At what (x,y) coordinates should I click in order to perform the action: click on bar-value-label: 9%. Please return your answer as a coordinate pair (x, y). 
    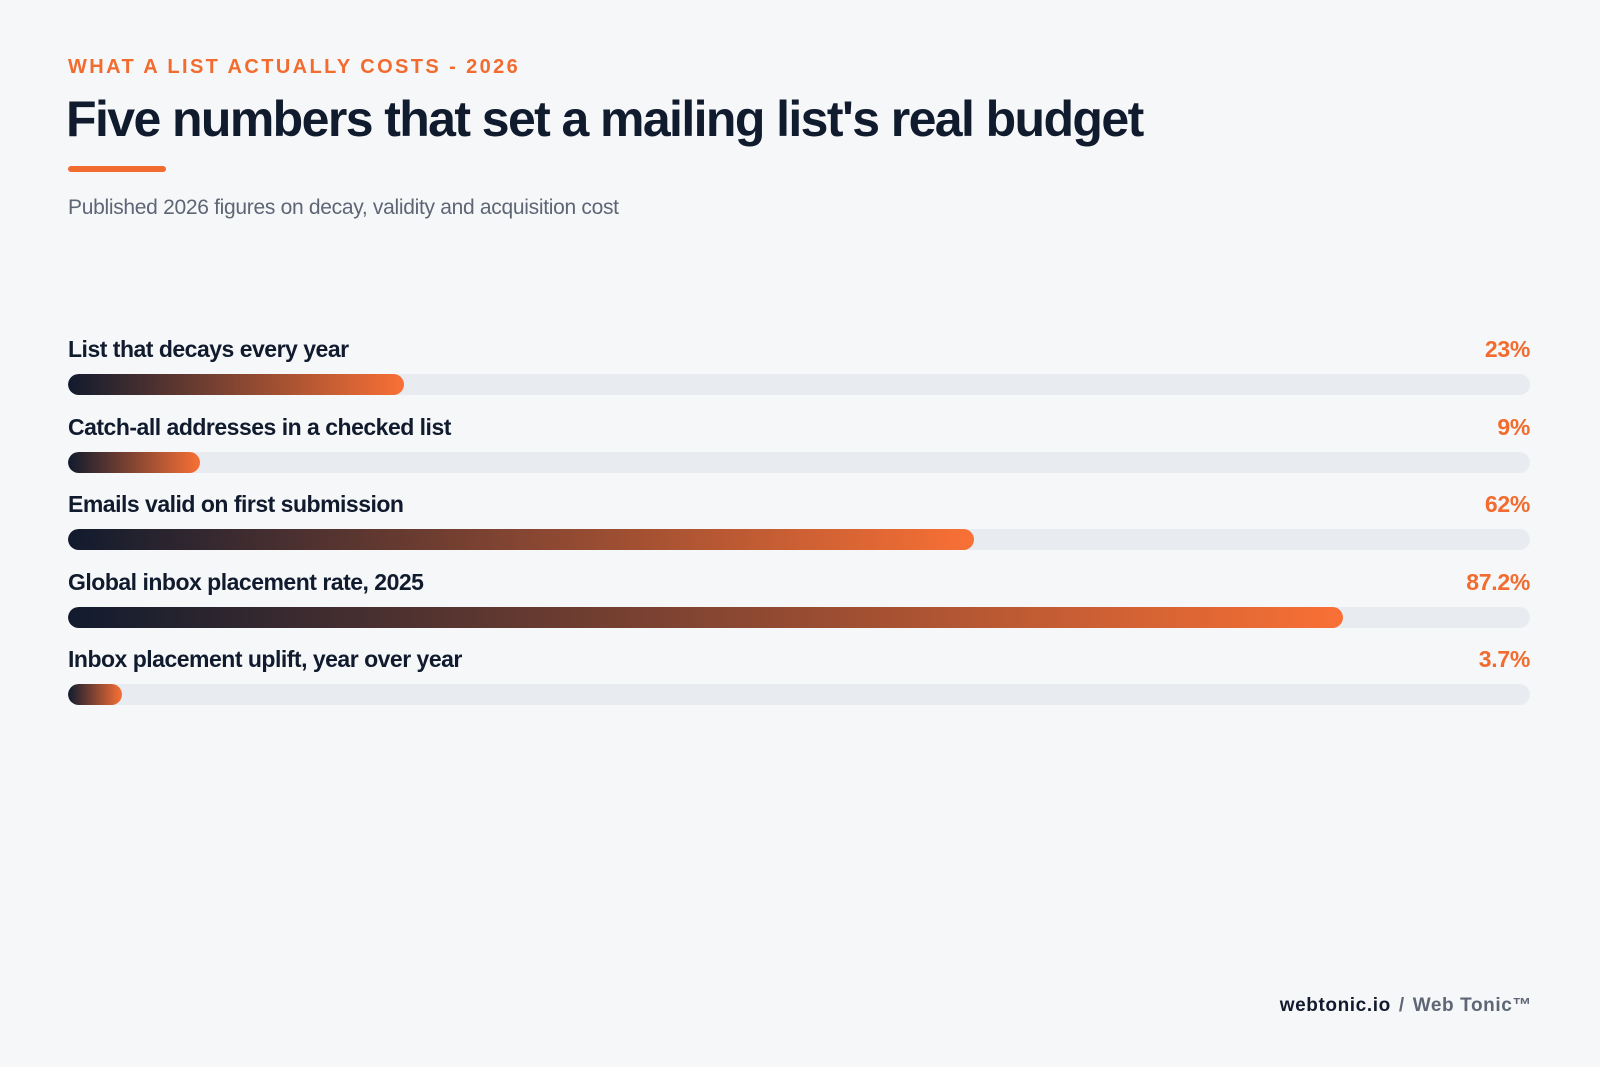
    Looking at the image, I should click on (1513, 426).